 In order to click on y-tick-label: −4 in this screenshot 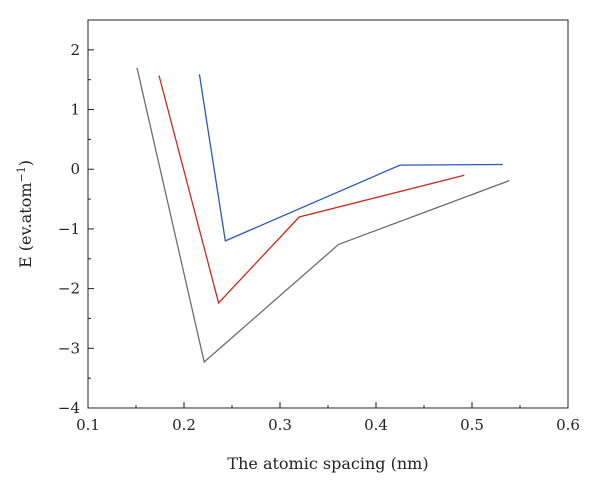, I will do `click(69, 408)`.